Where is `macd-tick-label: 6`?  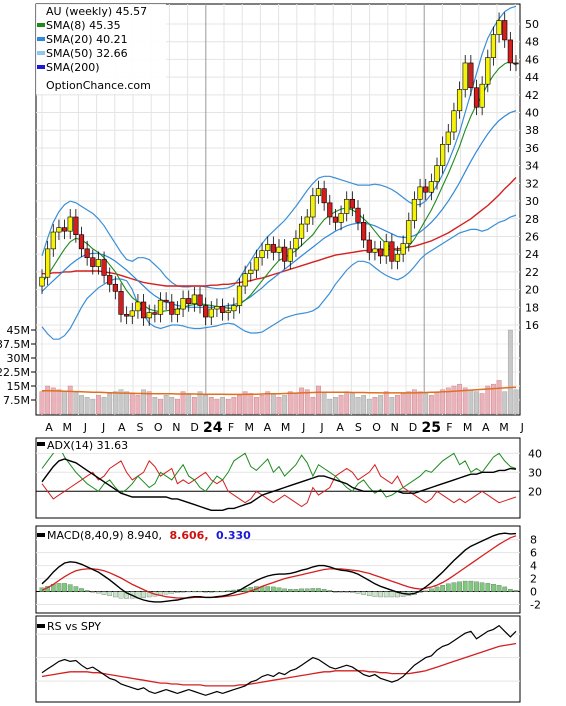
macd-tick-label: 6 is located at coordinates (533, 553).